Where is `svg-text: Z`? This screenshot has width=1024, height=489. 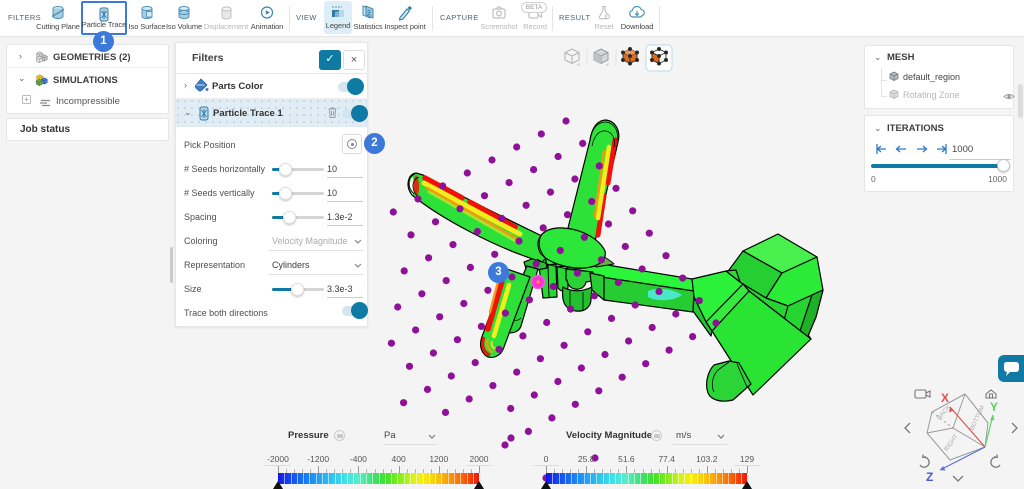
svg-text: Z is located at coordinates (929, 477).